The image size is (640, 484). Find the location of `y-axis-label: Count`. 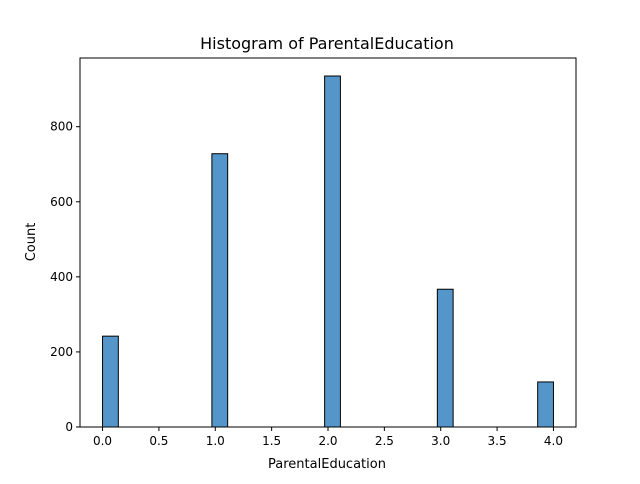

y-axis-label: Count is located at coordinates (31, 242).